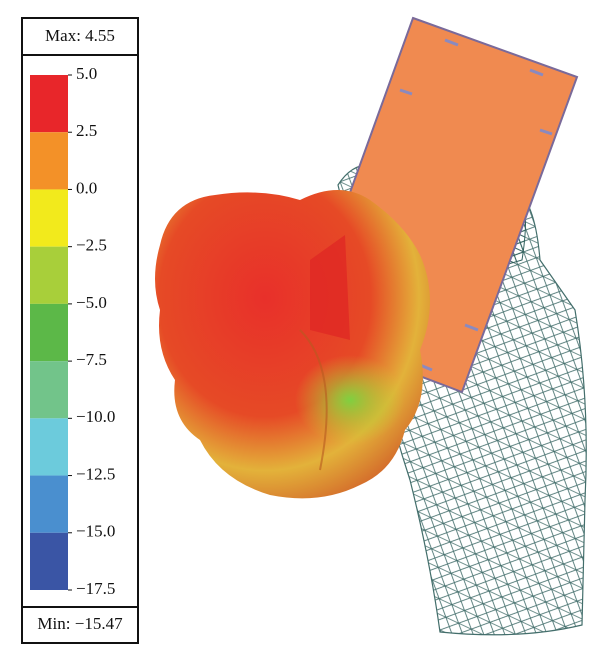  What do you see at coordinates (86, 130) in the screenshot?
I see `tick-label: 2.5` at bounding box center [86, 130].